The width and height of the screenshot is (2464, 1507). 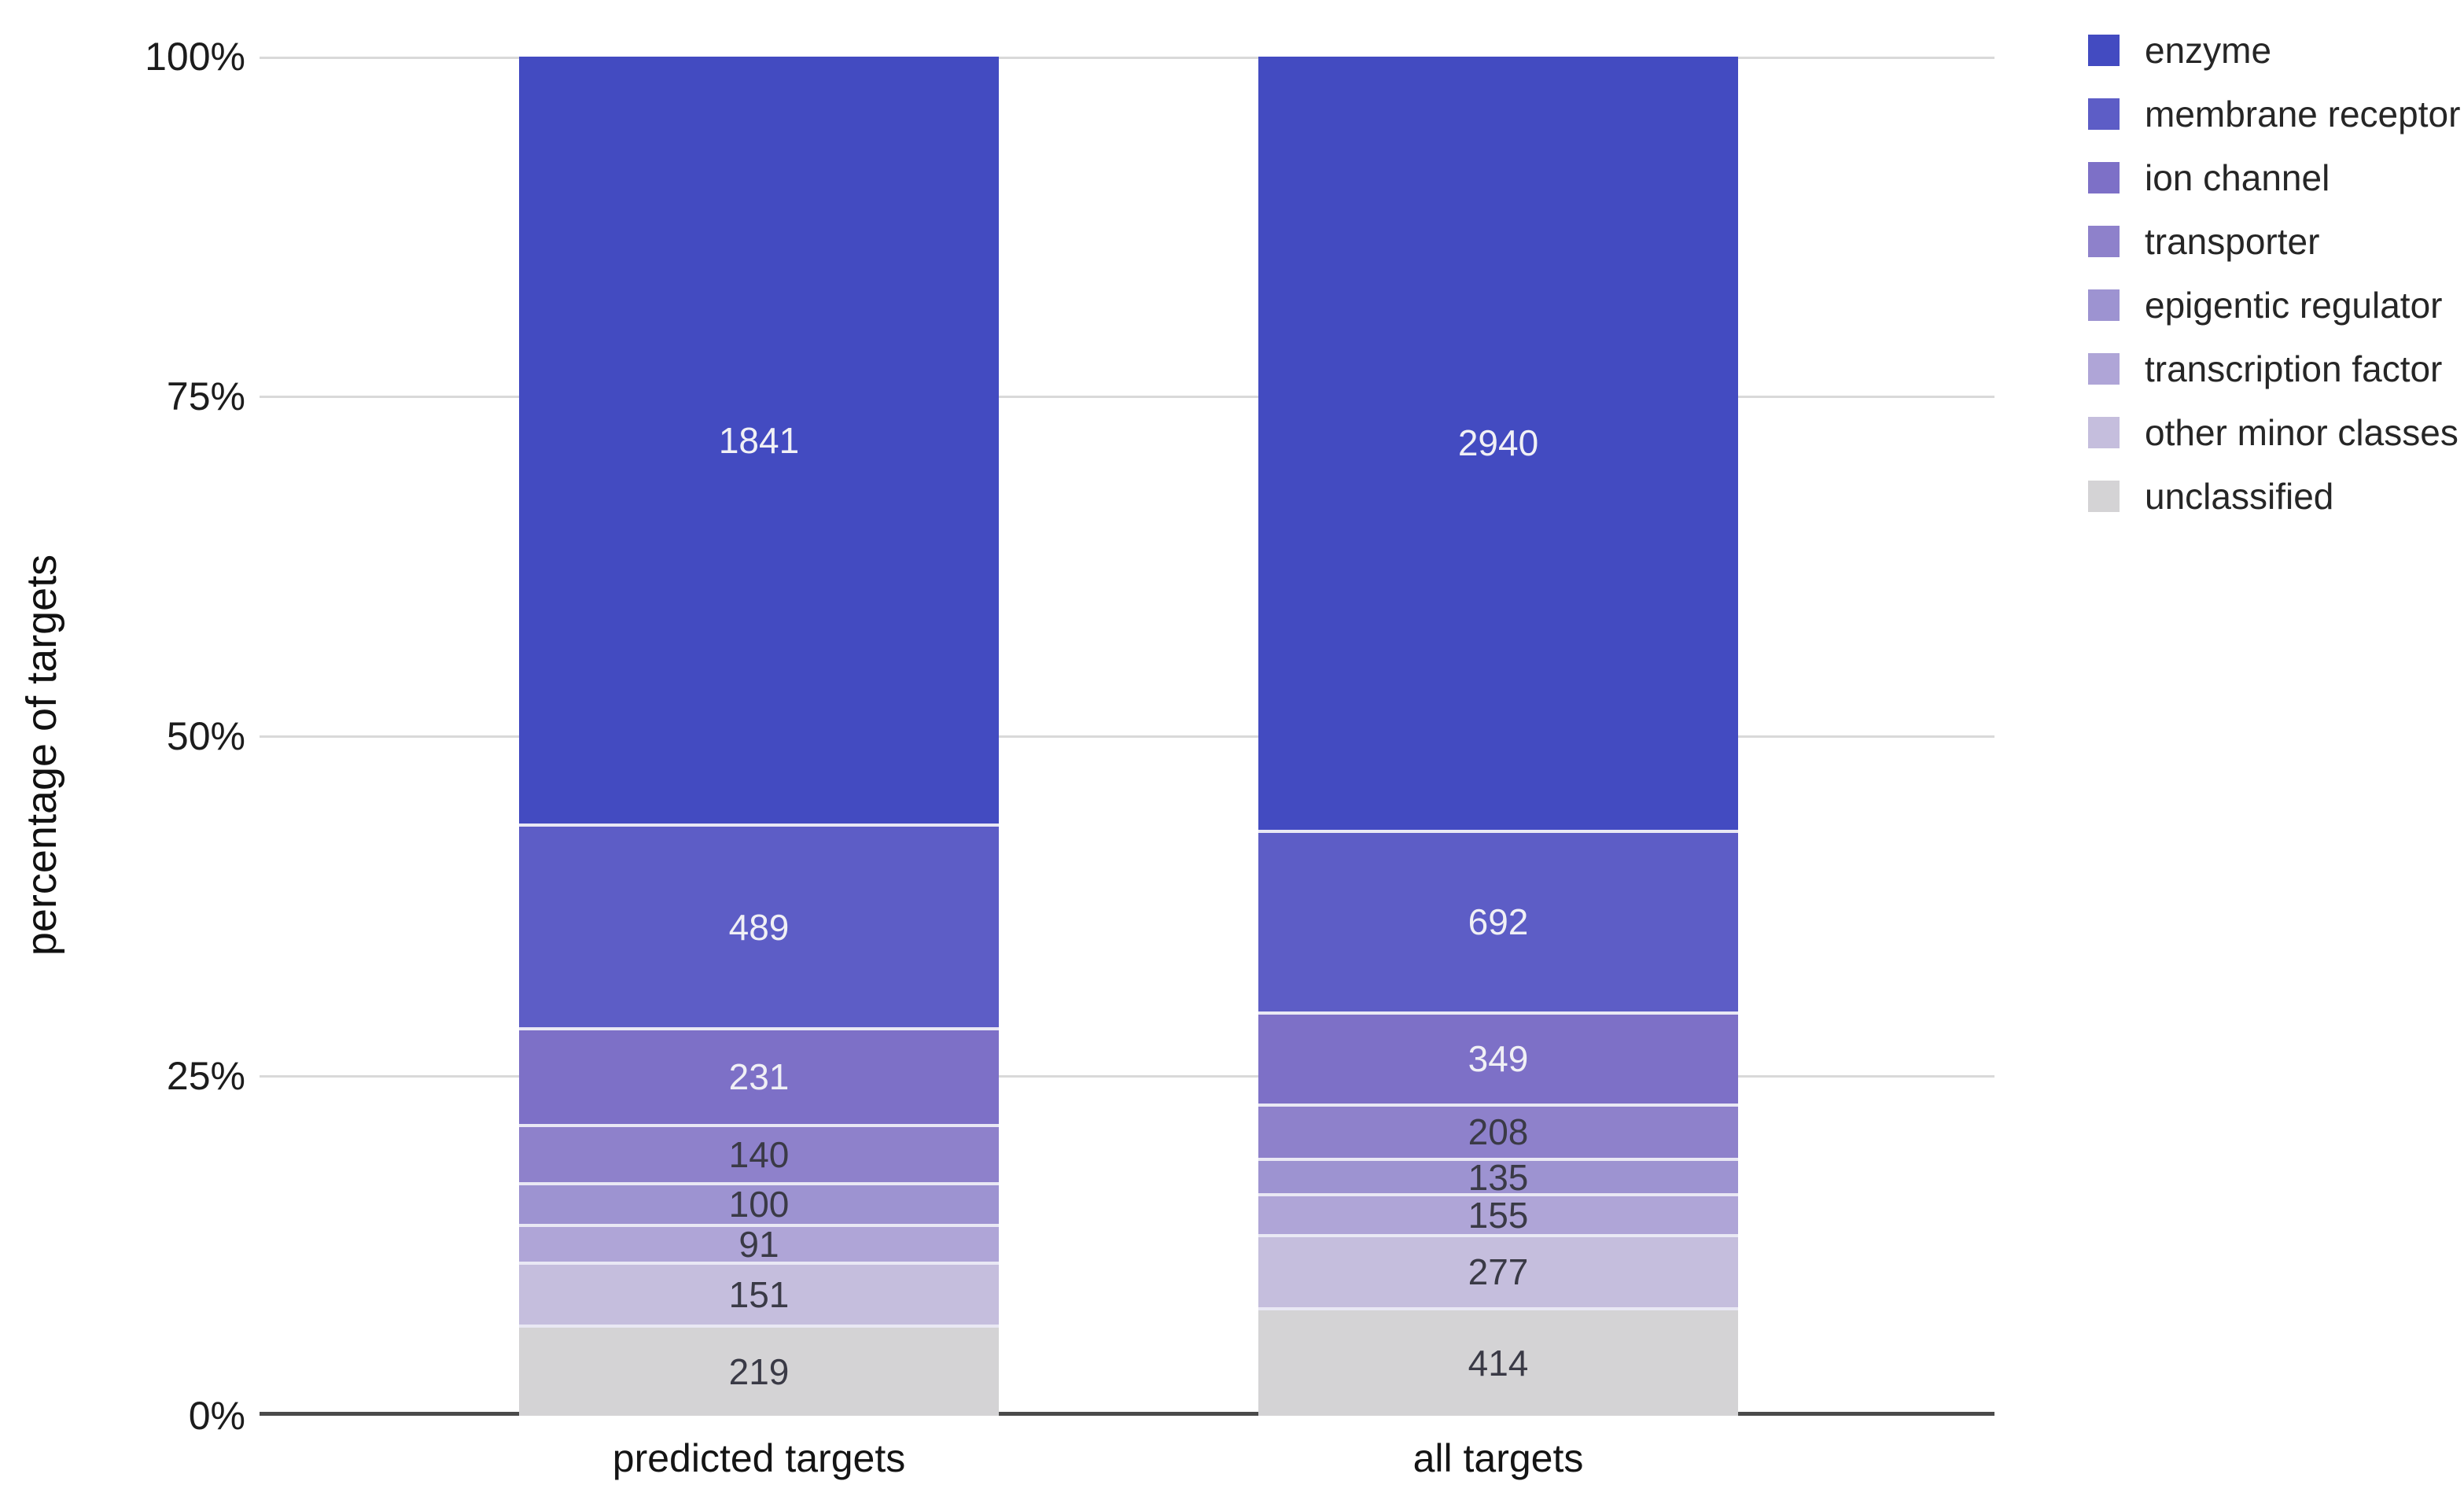 I want to click on legend-row-transcription-factor: transcription factor, so click(x=2274, y=369).